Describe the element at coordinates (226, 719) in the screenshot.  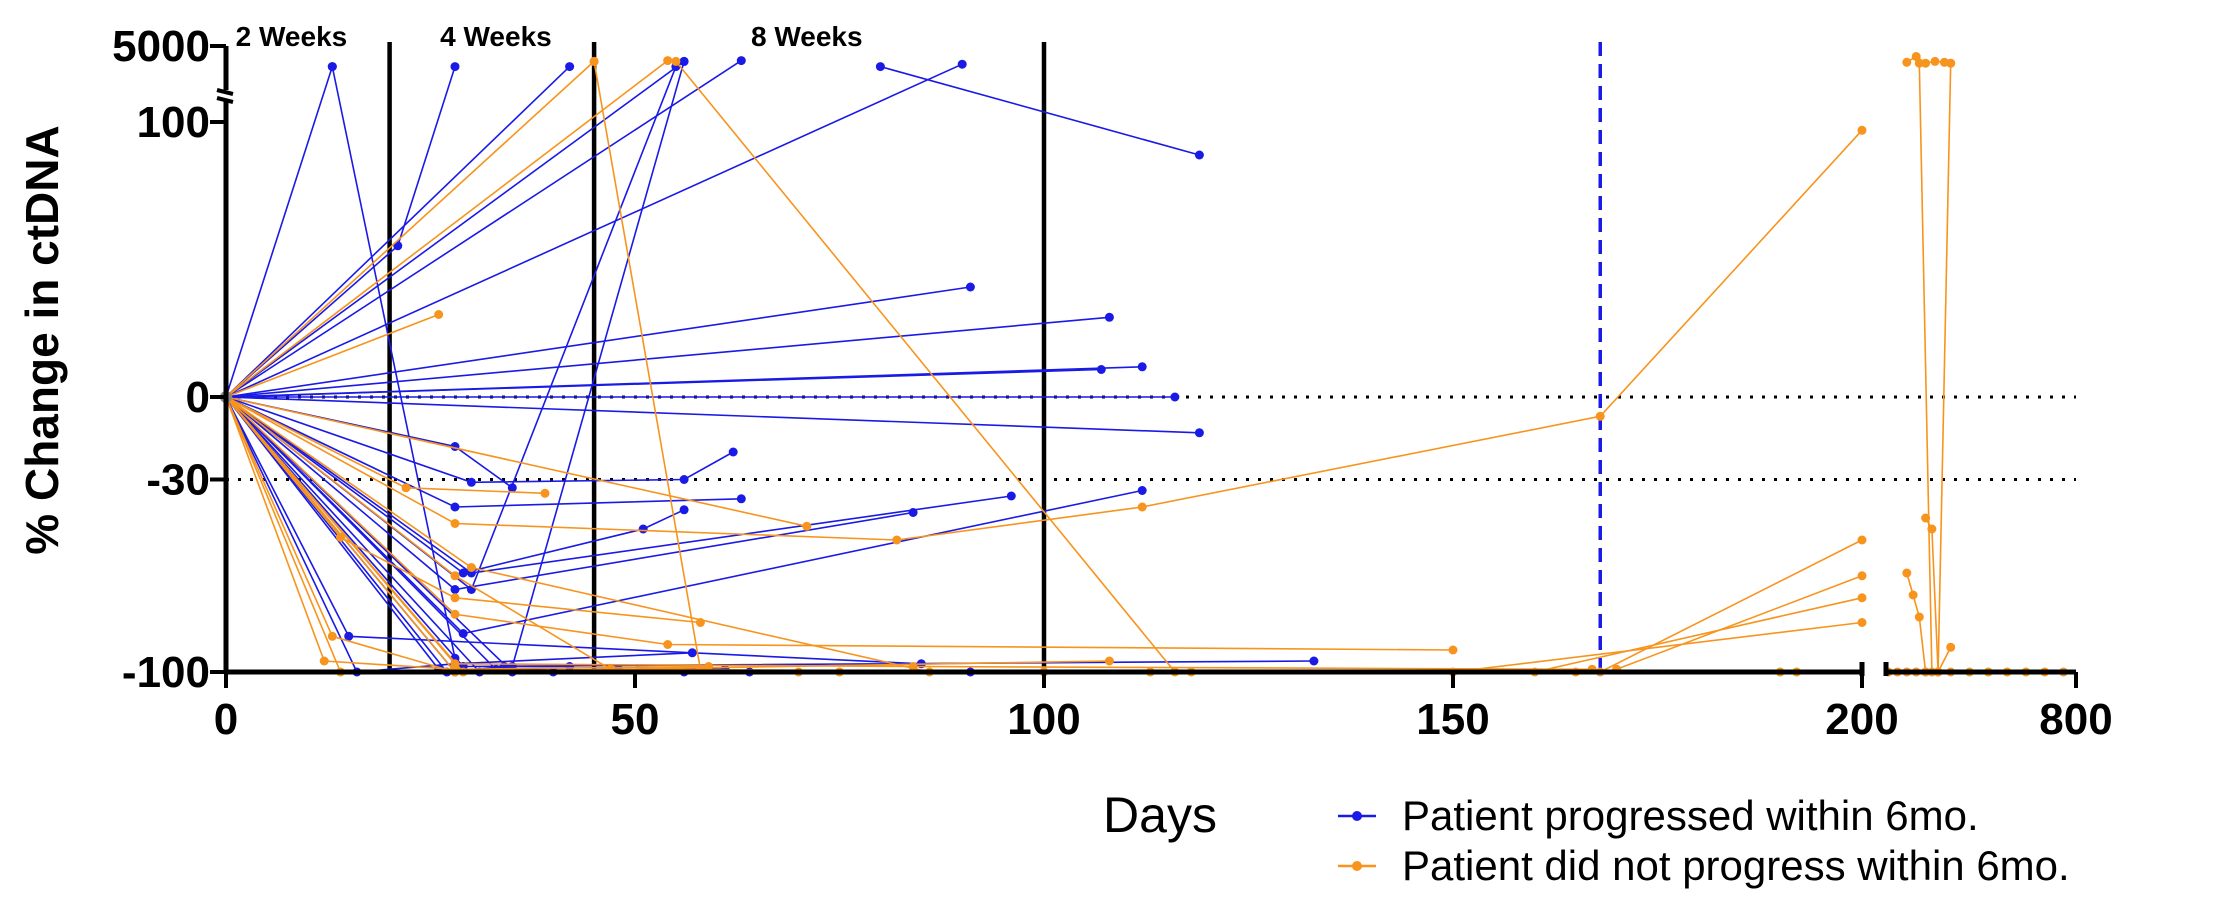
I see `x-tick-label-0: 0` at that location.